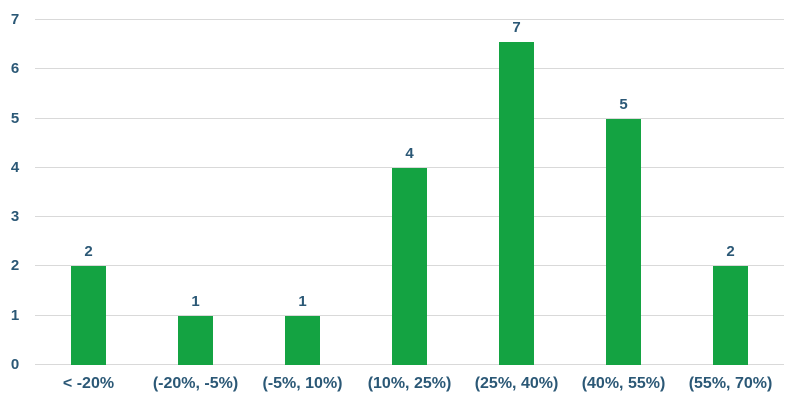 The image size is (804, 411). Describe the element at coordinates (15, 205) in the screenshot. I see `y-axis: 0 1 2 3 4 5 6 7` at that location.